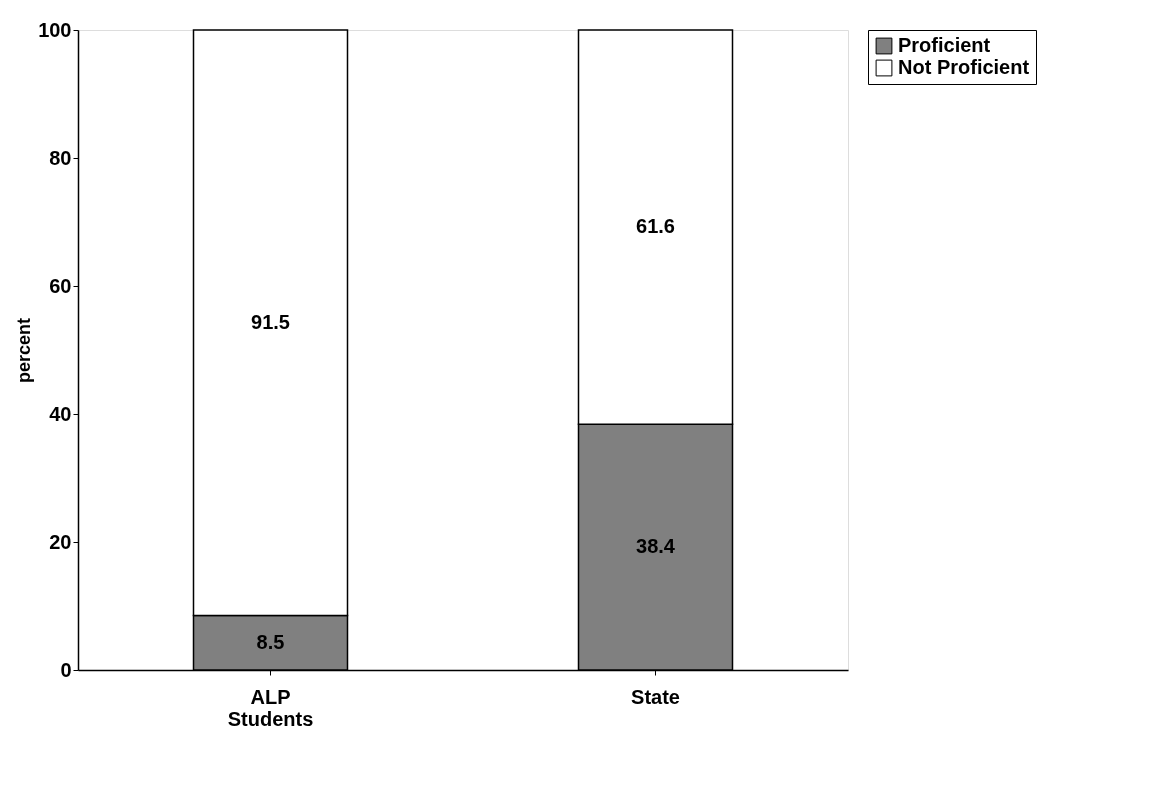 The width and height of the screenshot is (1165, 797). I want to click on x-tick-label: ALP Students, so click(270, 707).